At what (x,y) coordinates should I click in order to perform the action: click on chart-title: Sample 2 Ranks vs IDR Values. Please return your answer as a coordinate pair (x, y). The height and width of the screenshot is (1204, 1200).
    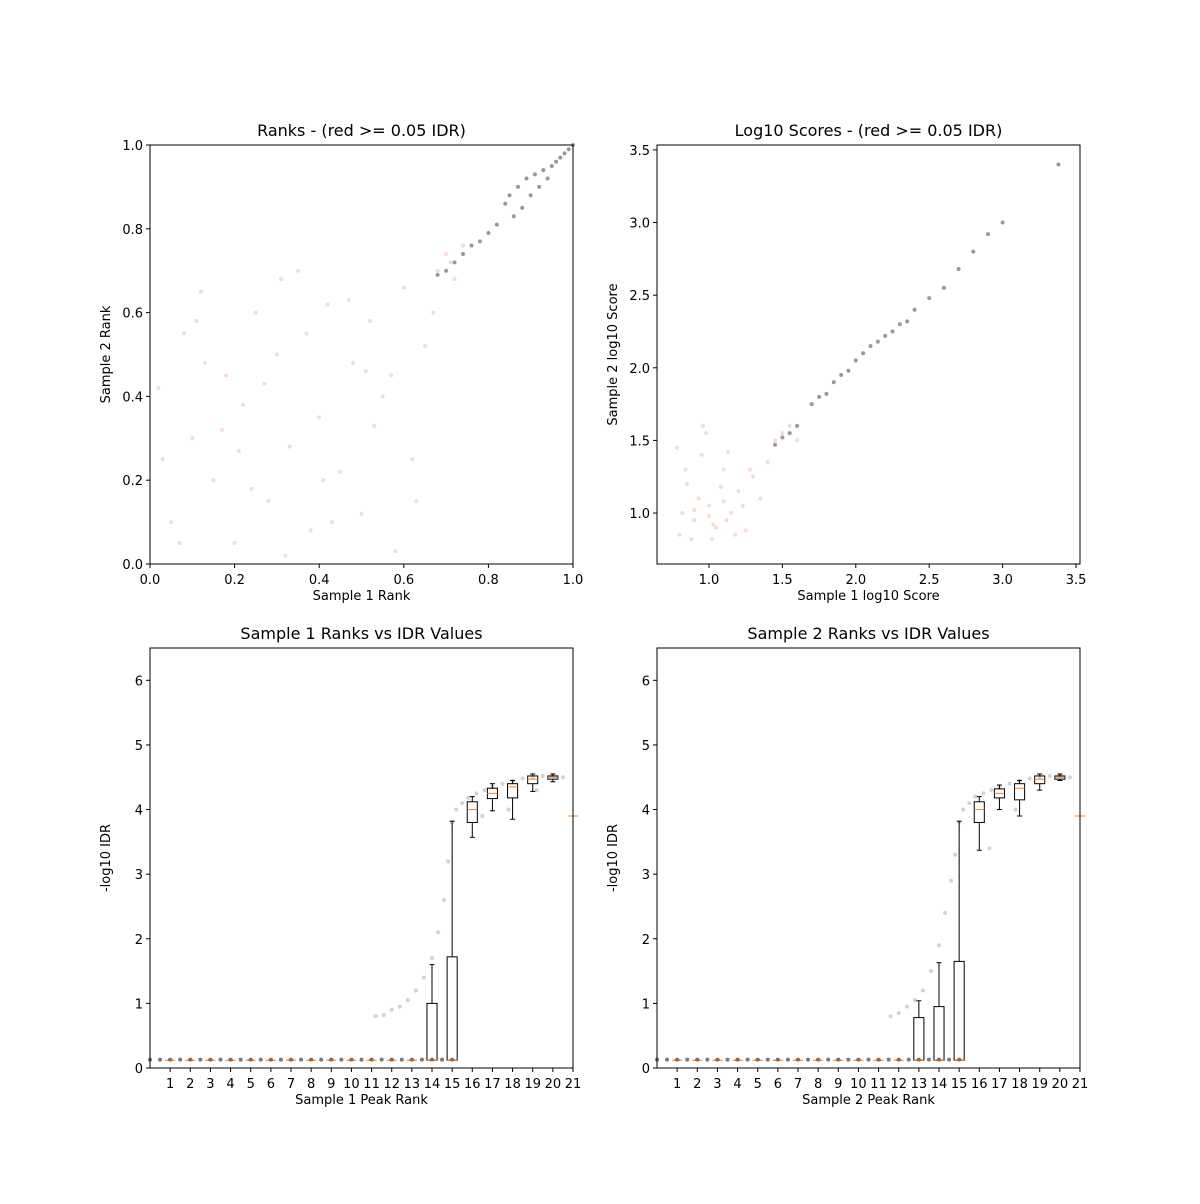
    Looking at the image, I should click on (868, 633).